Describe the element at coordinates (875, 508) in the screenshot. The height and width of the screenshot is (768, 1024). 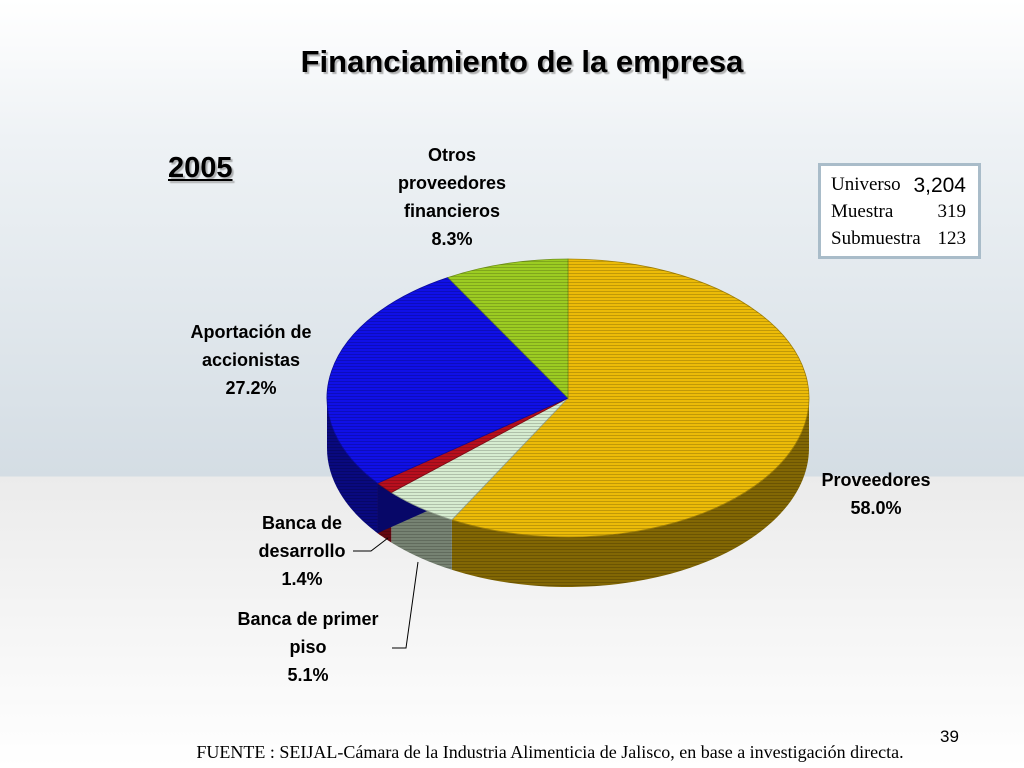
I see `slice-value-label: 58.0%` at that location.